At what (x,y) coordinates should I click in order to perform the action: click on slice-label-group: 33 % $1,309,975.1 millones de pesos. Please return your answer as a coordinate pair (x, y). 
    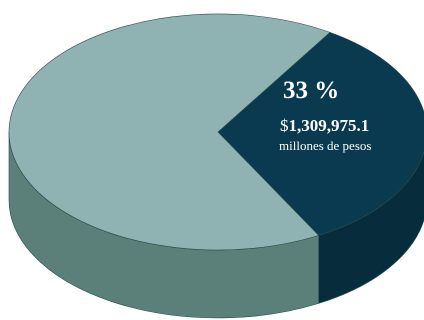
    Looking at the image, I should click on (325, 115).